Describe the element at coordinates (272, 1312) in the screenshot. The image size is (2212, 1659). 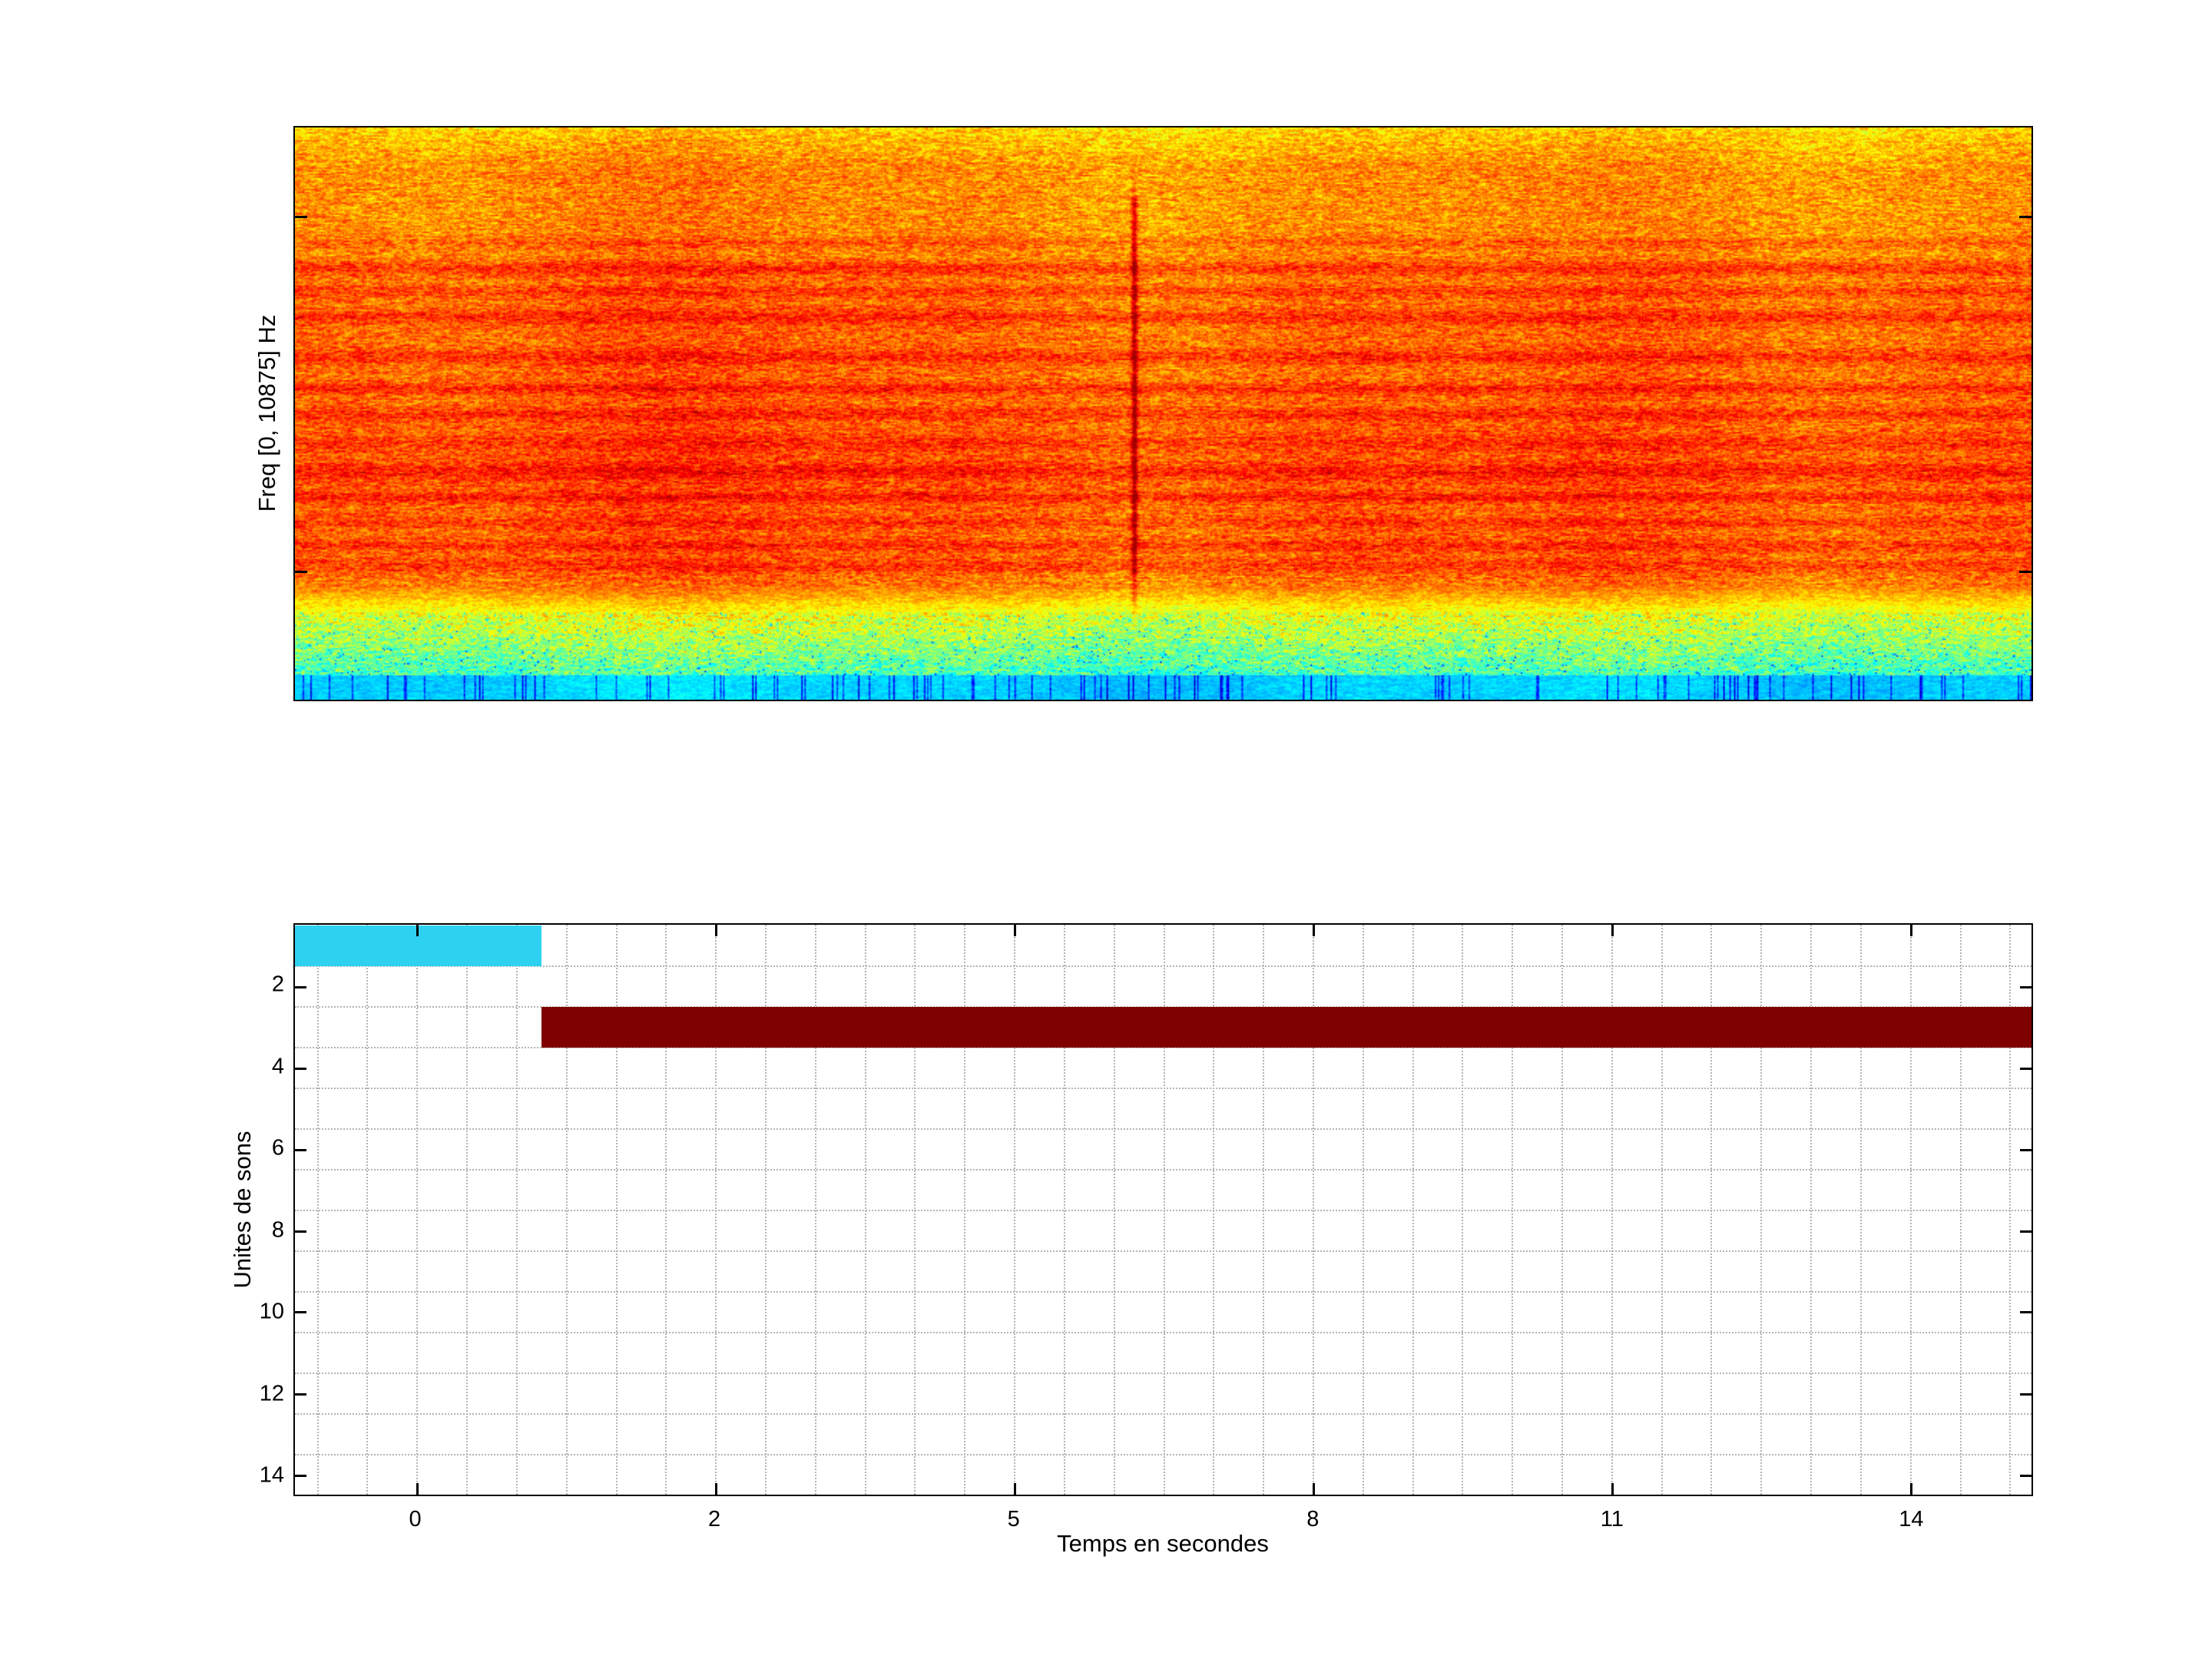
I see `y-tick-label: 10` at that location.